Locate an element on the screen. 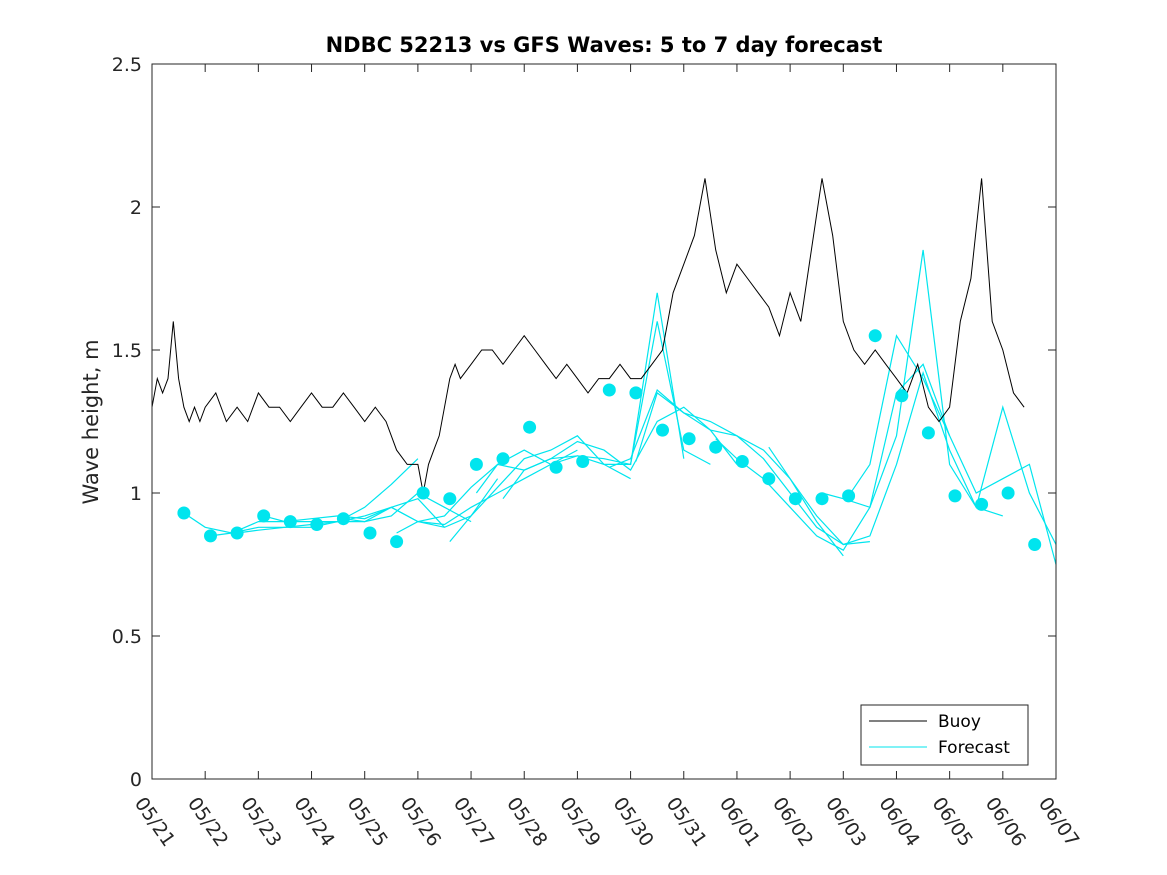 The height and width of the screenshot is (875, 1167). x-tick-label: 05/28 is located at coordinates (526, 821).